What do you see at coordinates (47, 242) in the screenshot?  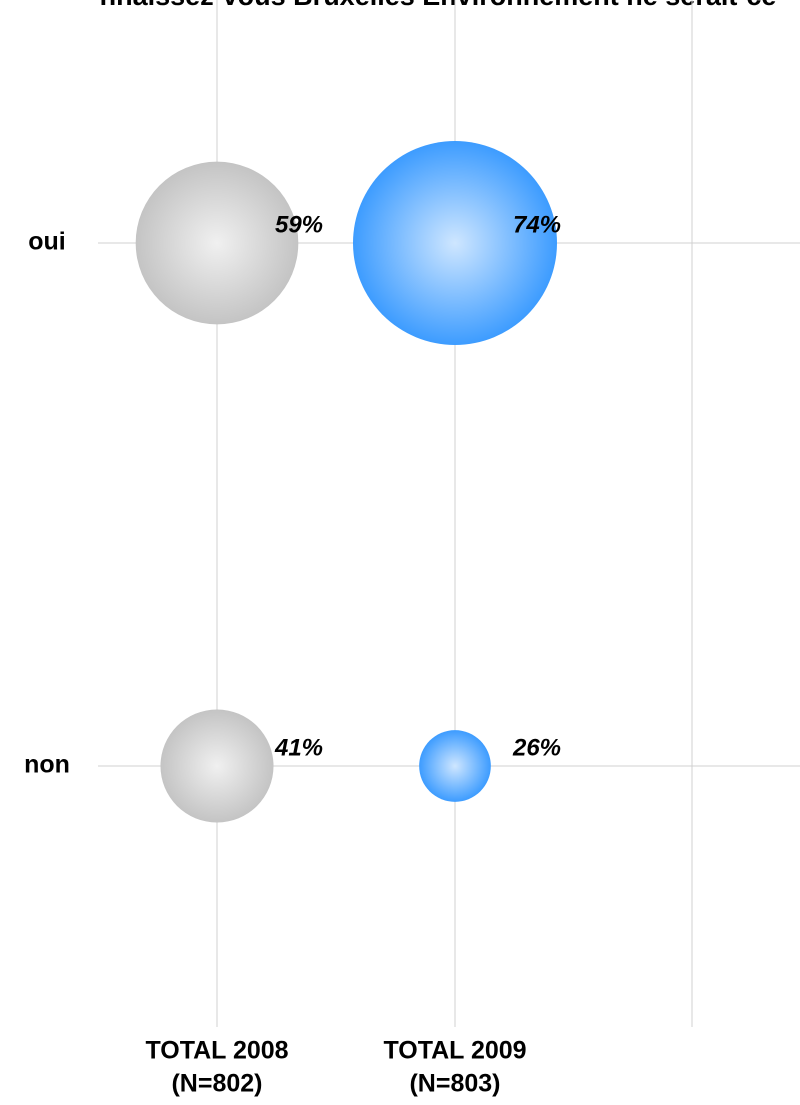 I see `y-tick-label: oui` at bounding box center [47, 242].